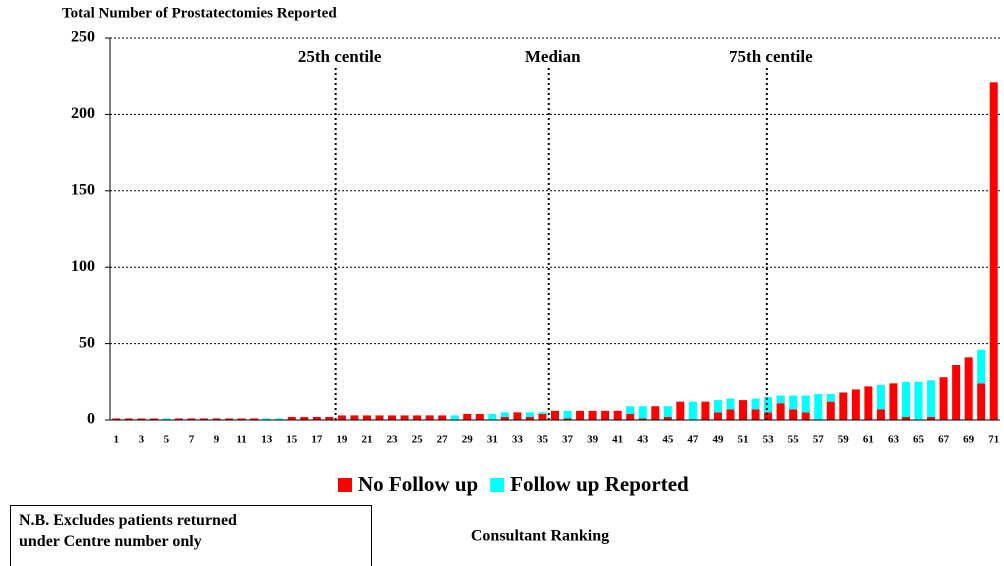  Describe the element at coordinates (944, 440) in the screenshot. I see `x-tick-label: 67` at that location.